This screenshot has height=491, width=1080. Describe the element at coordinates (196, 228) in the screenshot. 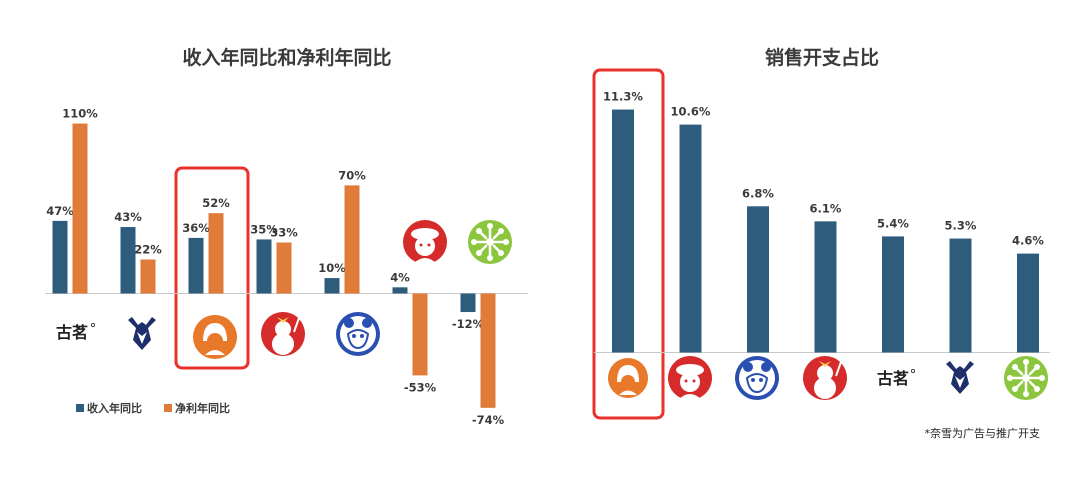

I see `value-label-revenue-2: 36%` at that location.